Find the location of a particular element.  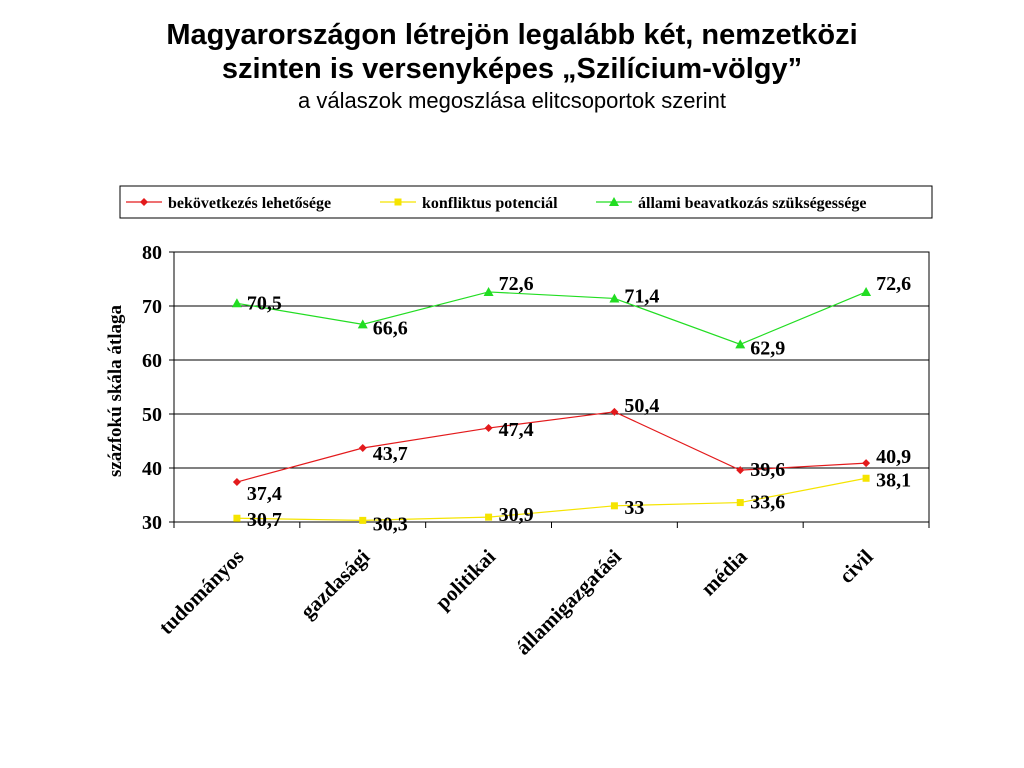

y-tick-label: 30 is located at coordinates (152, 523).